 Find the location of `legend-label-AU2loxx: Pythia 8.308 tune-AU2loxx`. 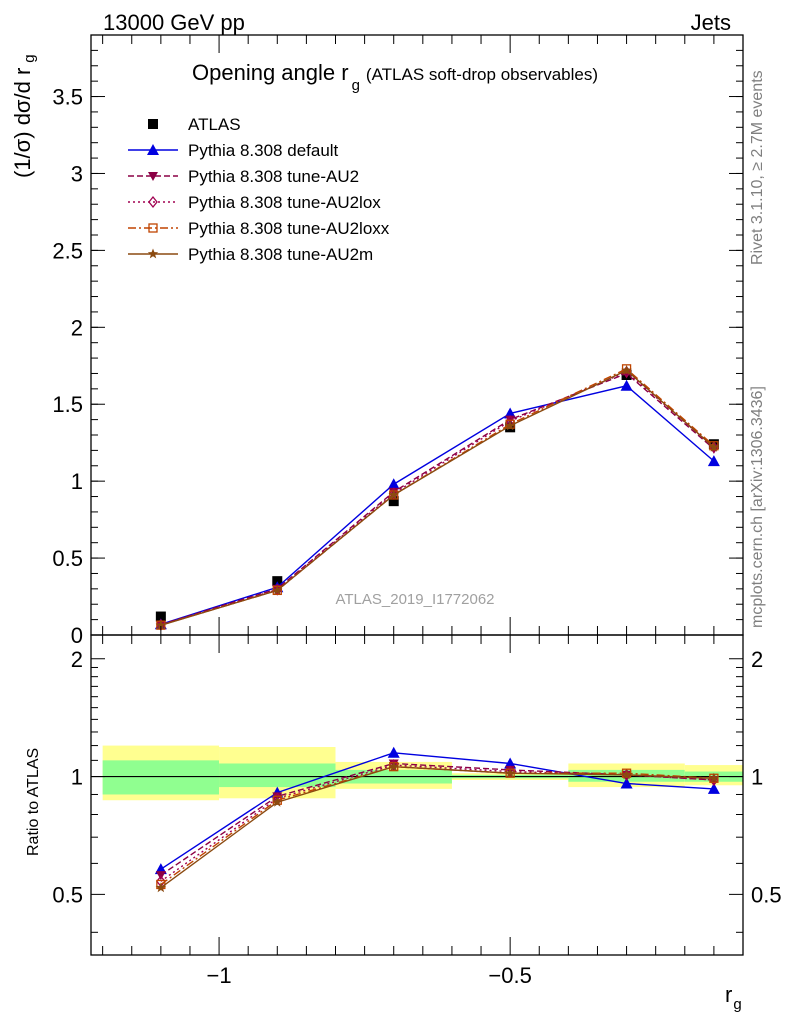

legend-label-AU2loxx: Pythia 8.308 tune-AU2loxx is located at coordinates (289, 228).